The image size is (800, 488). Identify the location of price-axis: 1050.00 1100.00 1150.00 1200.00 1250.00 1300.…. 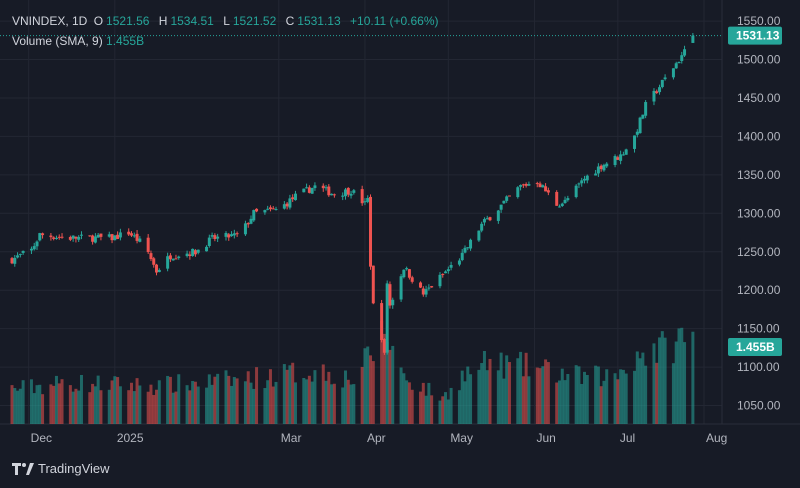
(759, 213).